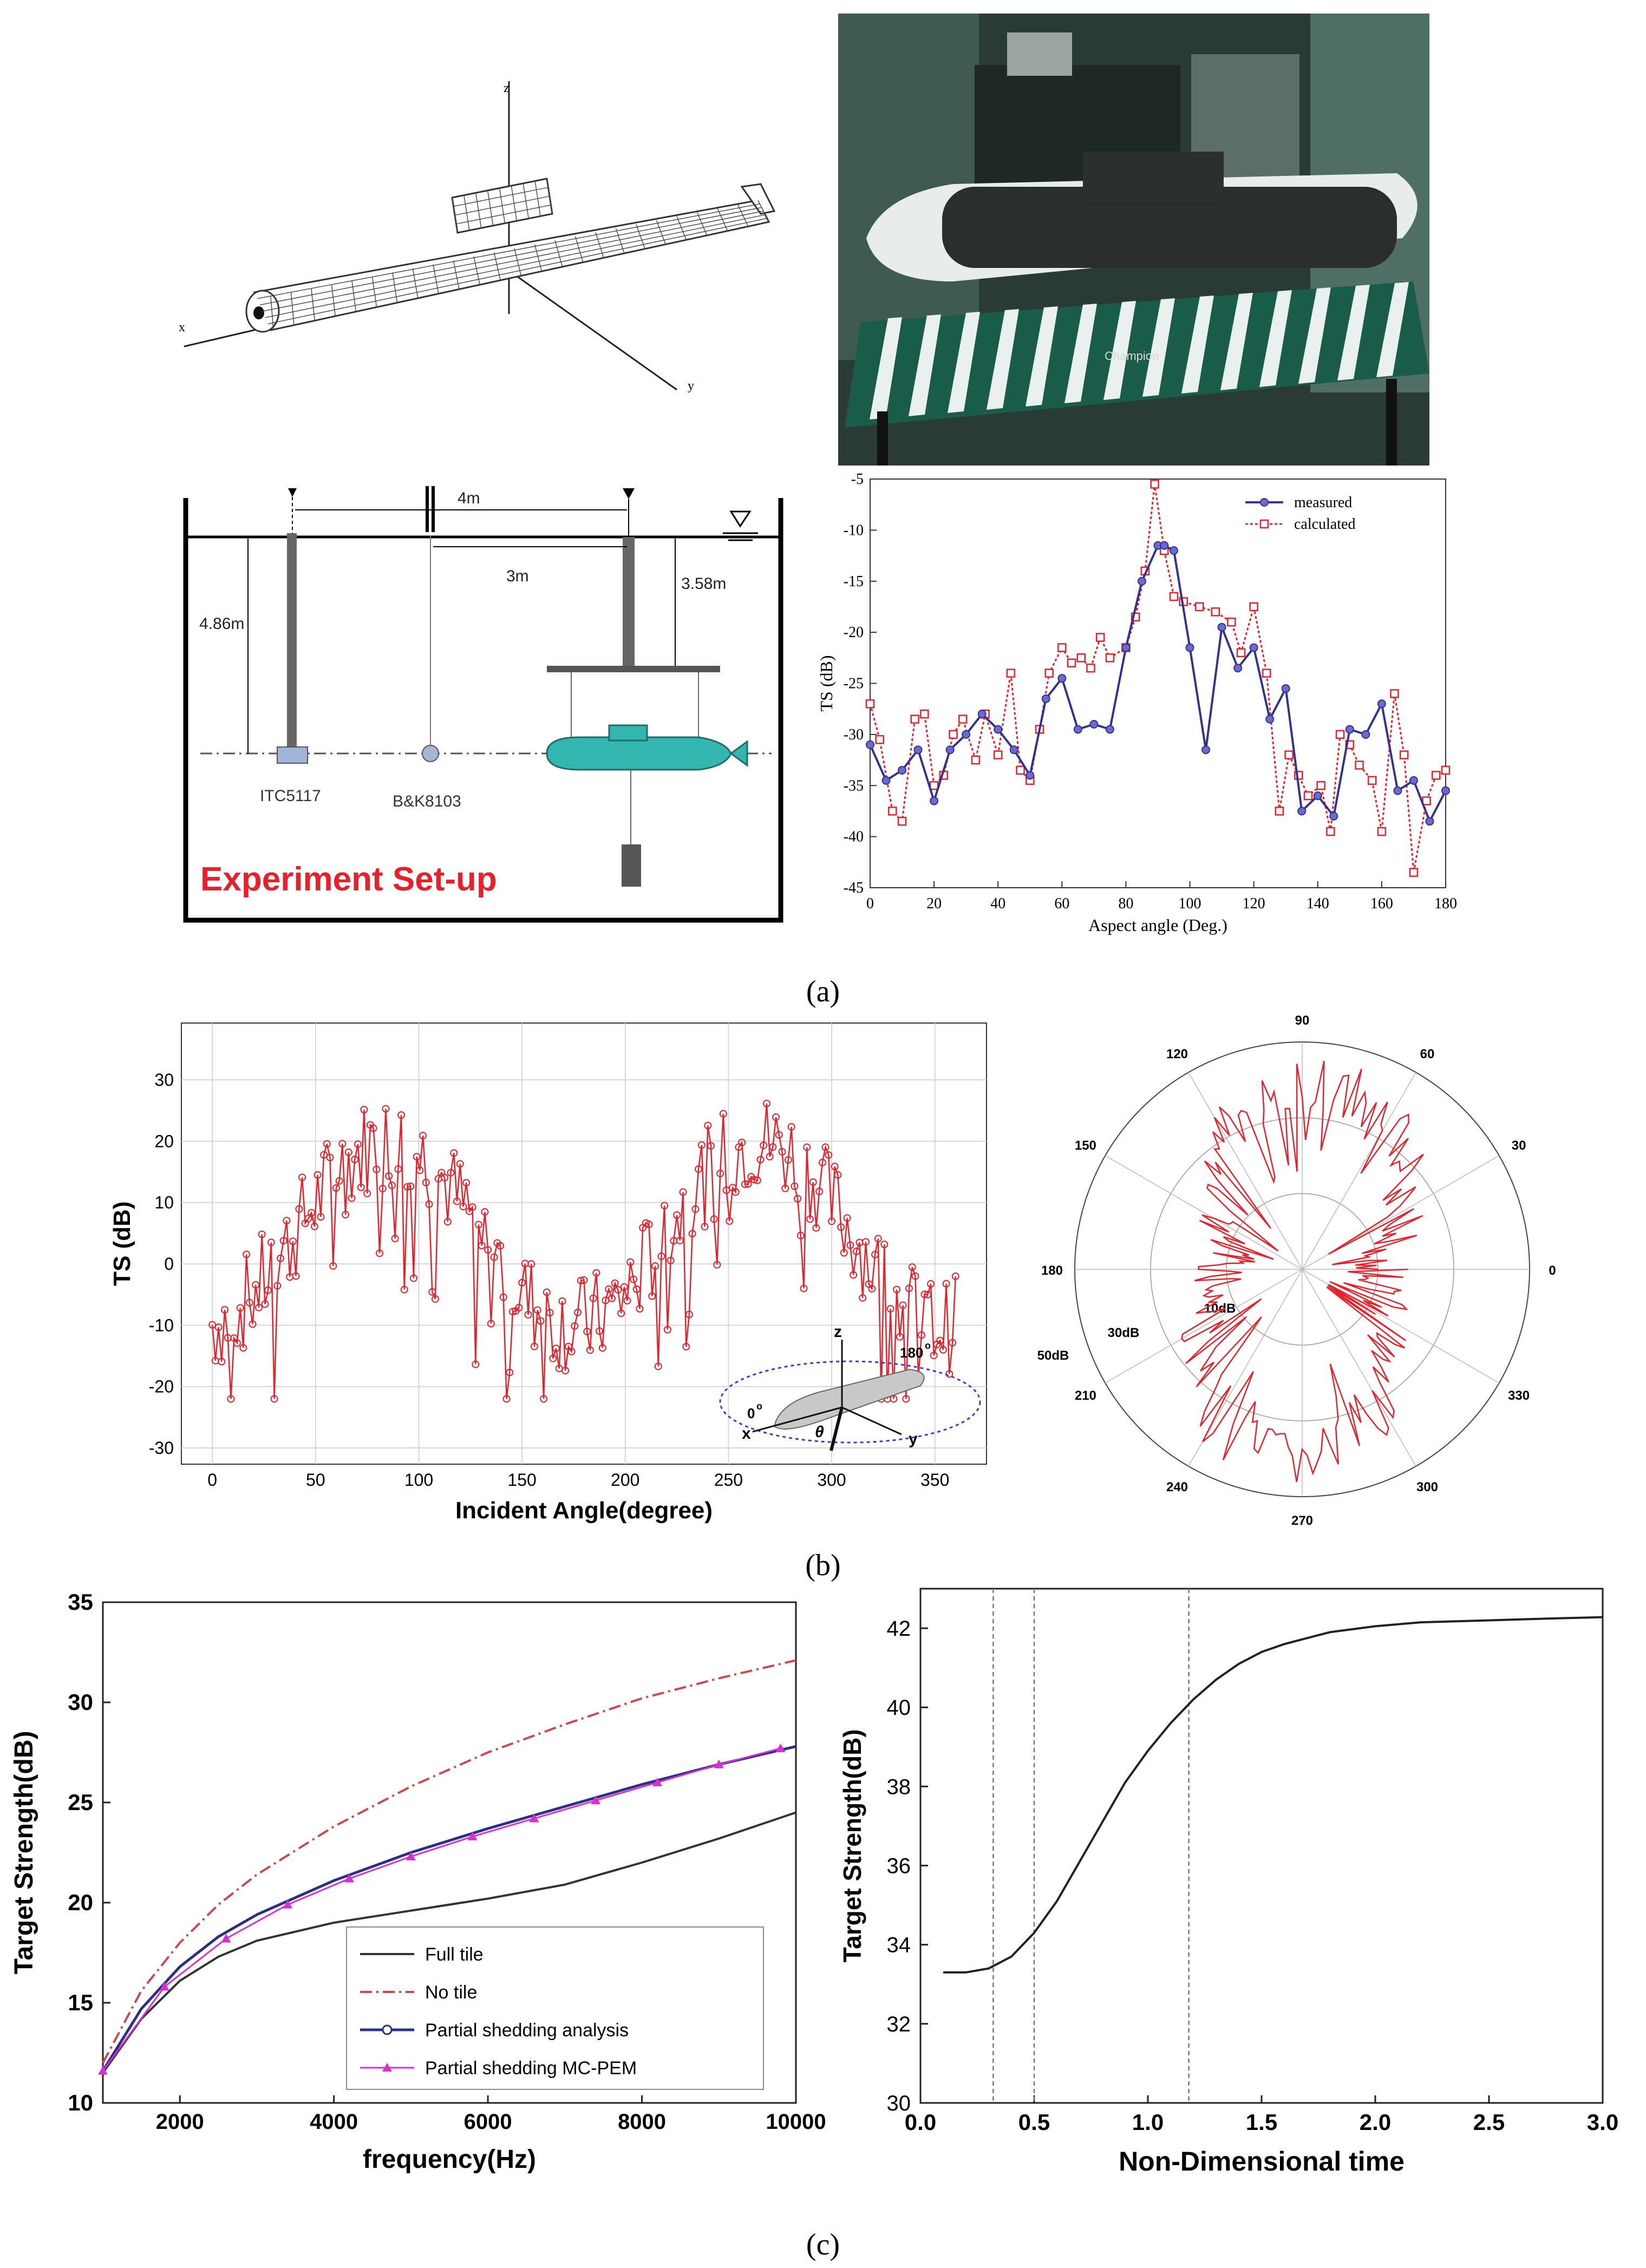  Describe the element at coordinates (349, 879) in the screenshot. I see `setup-title: Experiment Set-up` at that location.